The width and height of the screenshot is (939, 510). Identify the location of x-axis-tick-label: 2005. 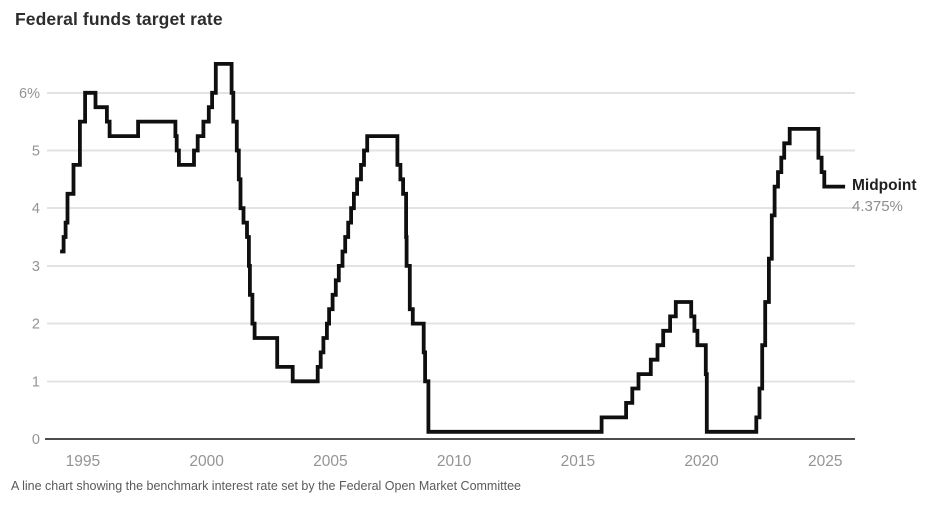
(330, 461).